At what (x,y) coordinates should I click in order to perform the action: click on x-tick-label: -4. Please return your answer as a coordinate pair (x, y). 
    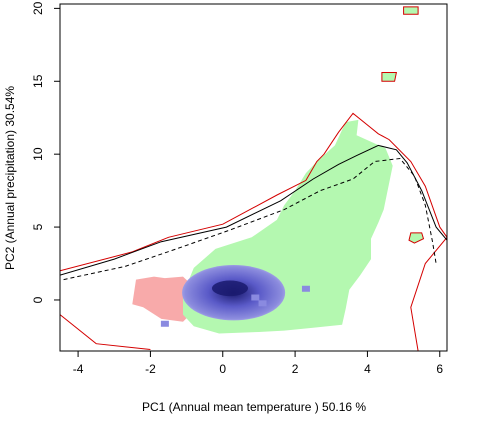
    Looking at the image, I should click on (78, 369).